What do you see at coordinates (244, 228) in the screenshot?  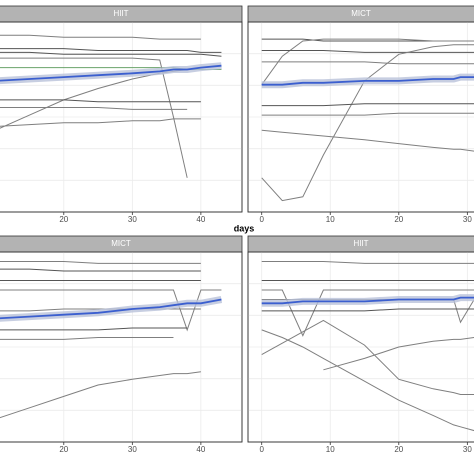 I see `x-axis-label: days` at bounding box center [244, 228].